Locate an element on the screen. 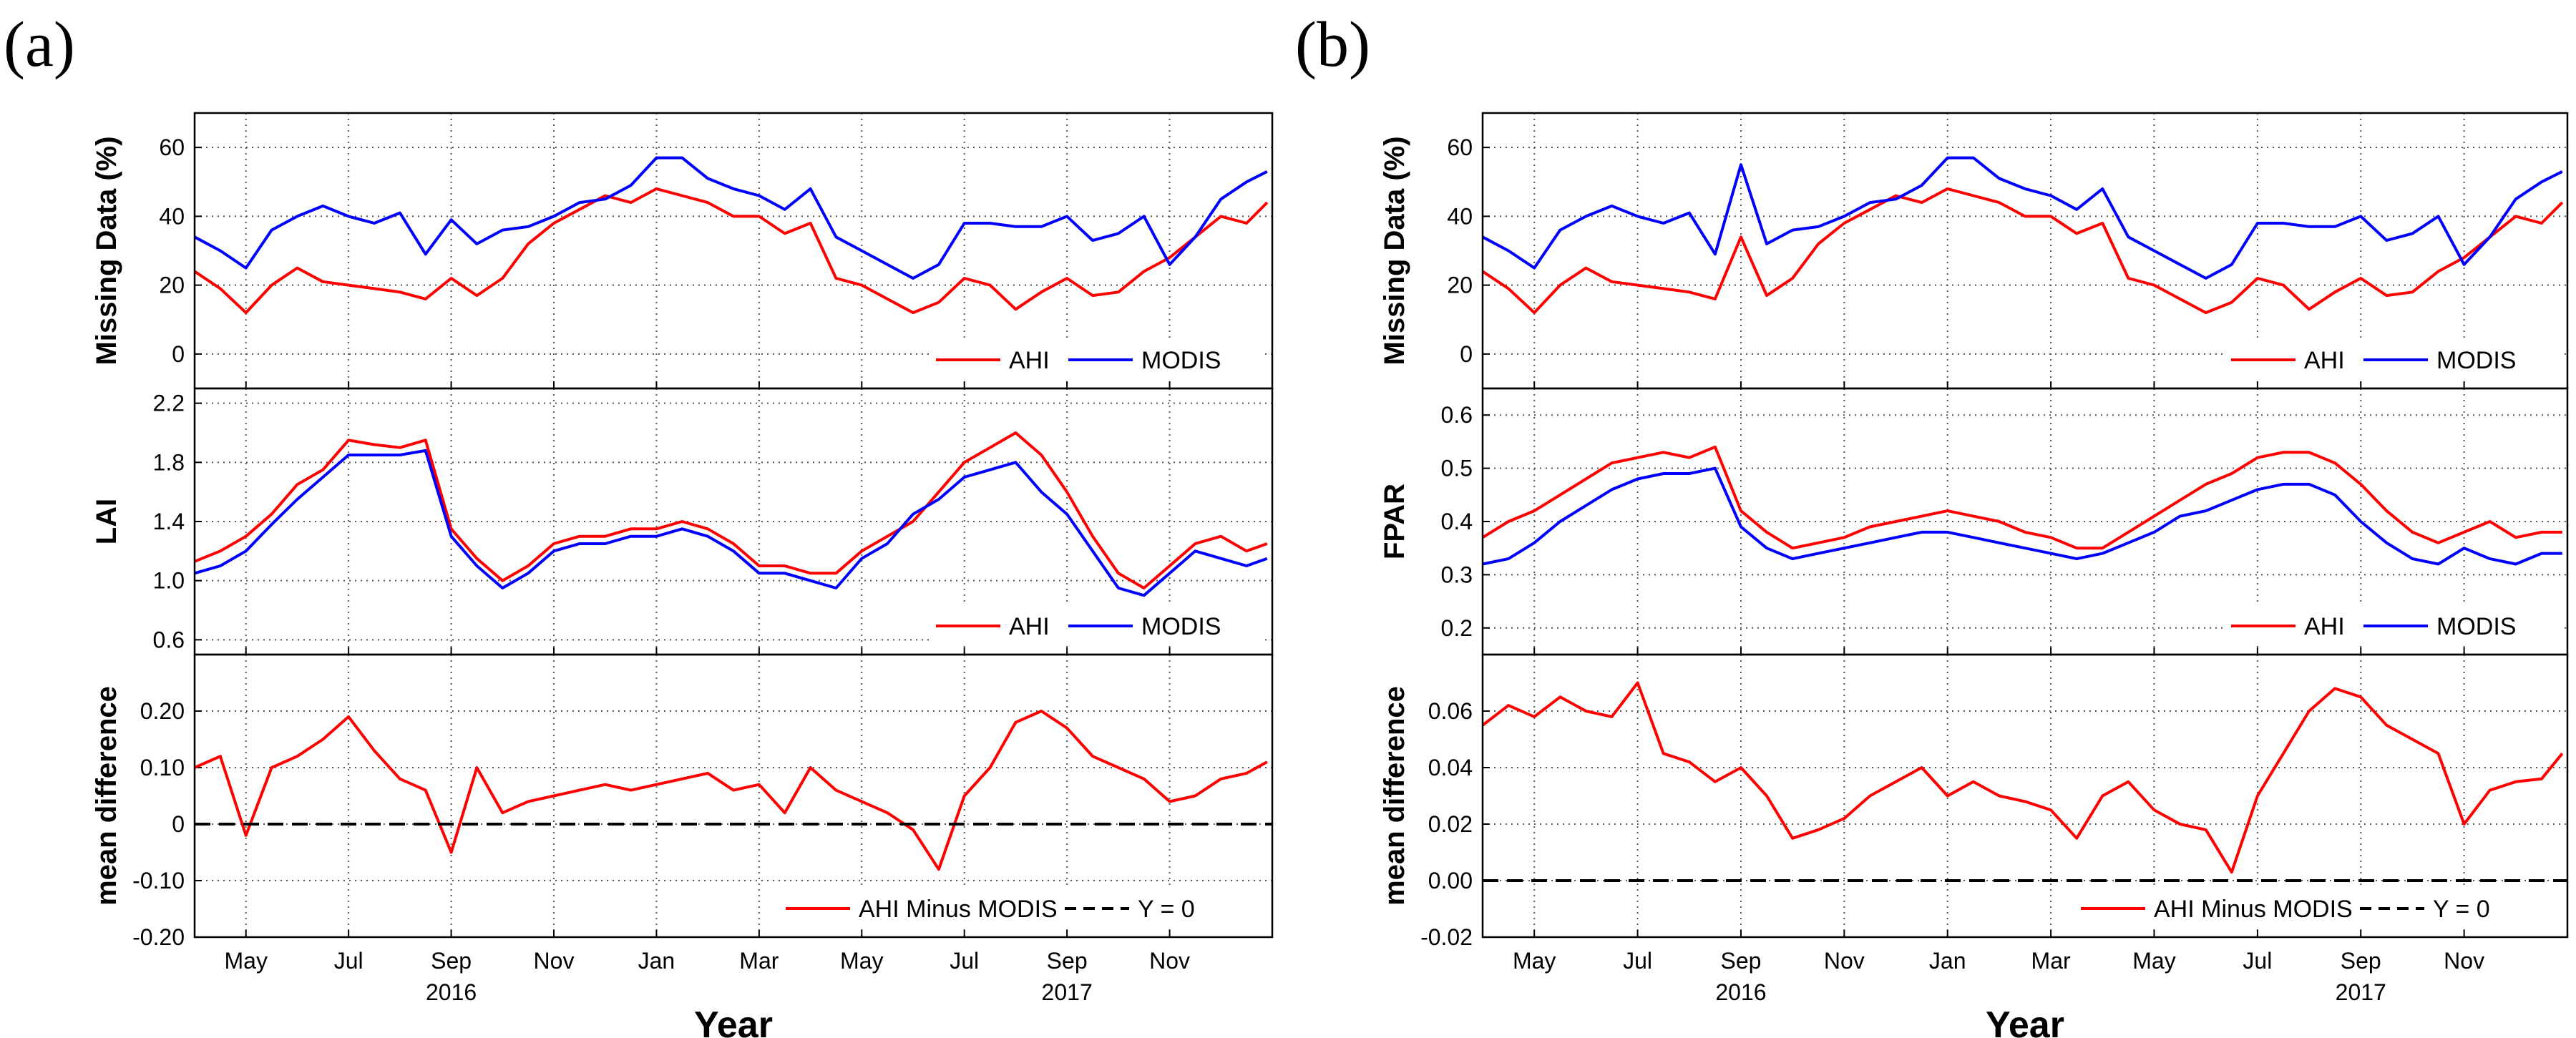  panel-b-sub1-legend-label-1: MODIS is located at coordinates (2476, 360).